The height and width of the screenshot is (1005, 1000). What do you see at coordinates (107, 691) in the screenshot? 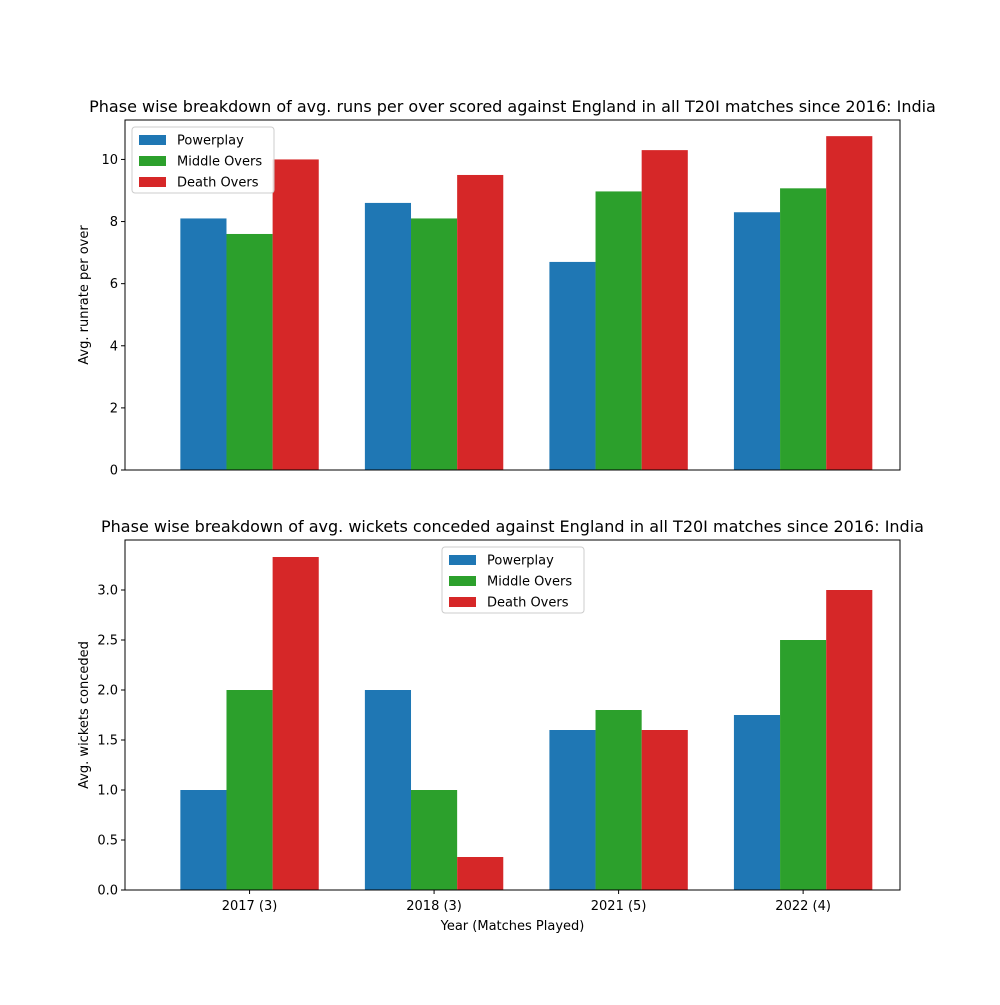
I see `y-tick-label: 2.0` at bounding box center [107, 691].